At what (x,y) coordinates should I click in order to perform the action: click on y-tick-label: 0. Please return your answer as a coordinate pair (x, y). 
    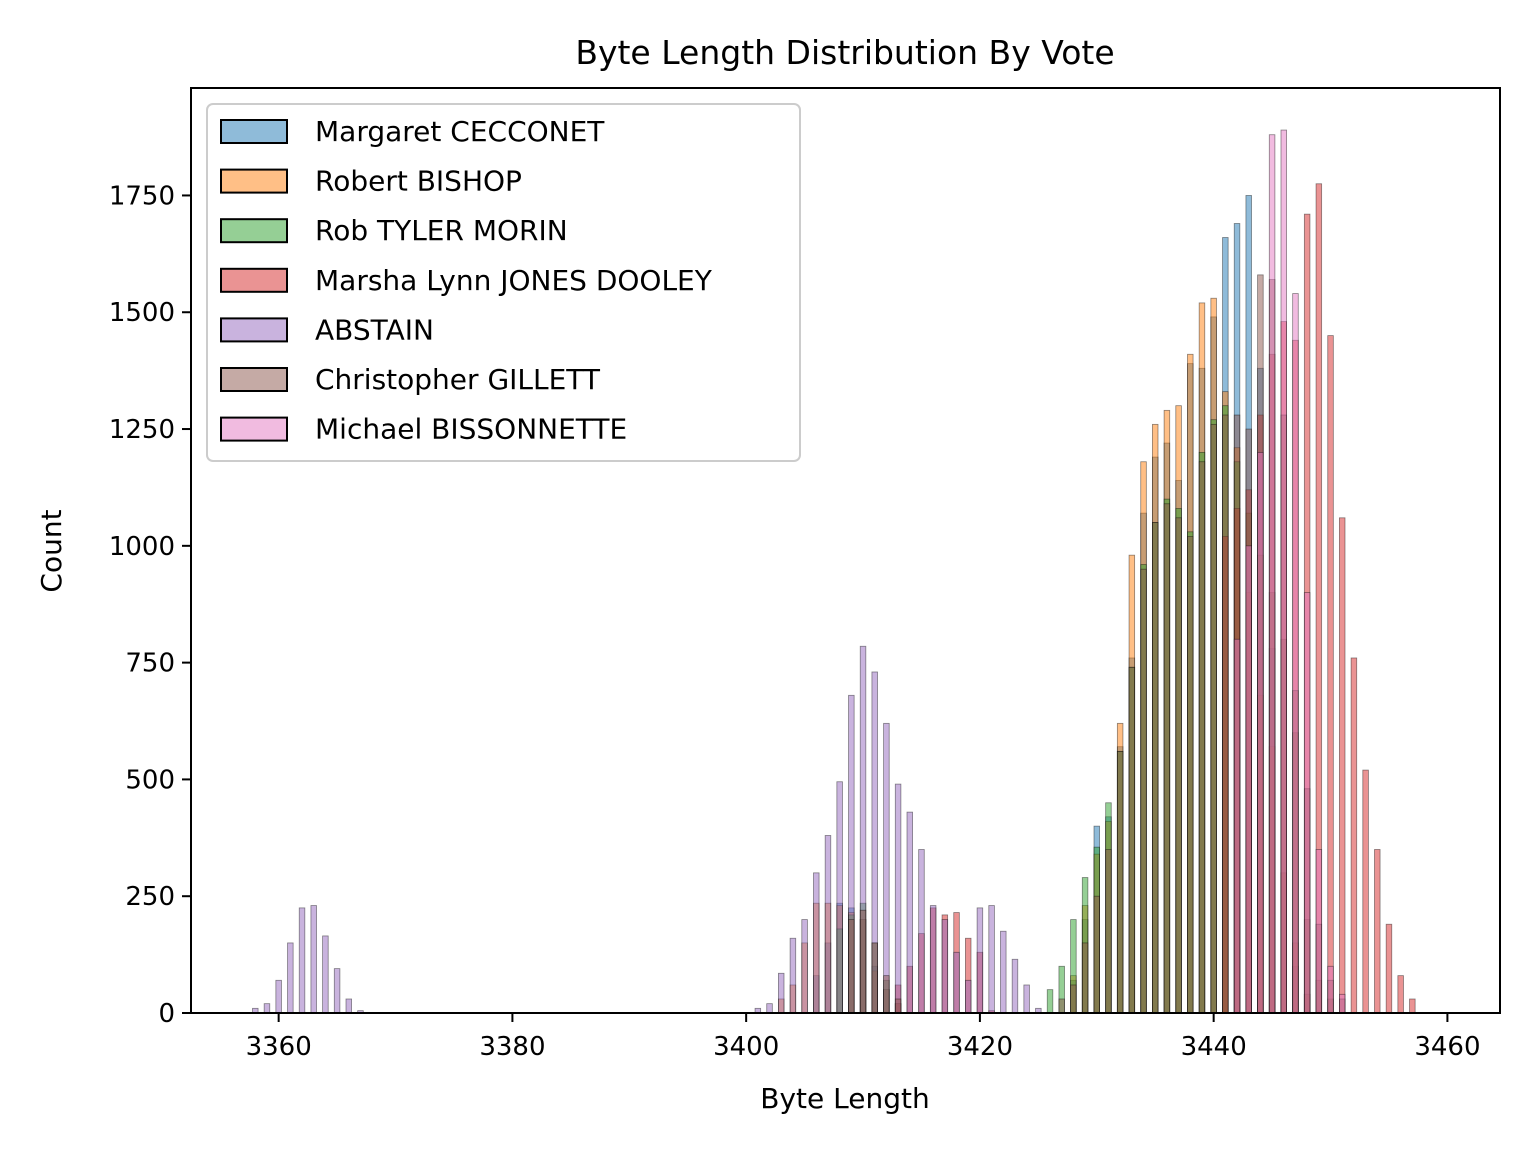
    Looking at the image, I should click on (166, 1014).